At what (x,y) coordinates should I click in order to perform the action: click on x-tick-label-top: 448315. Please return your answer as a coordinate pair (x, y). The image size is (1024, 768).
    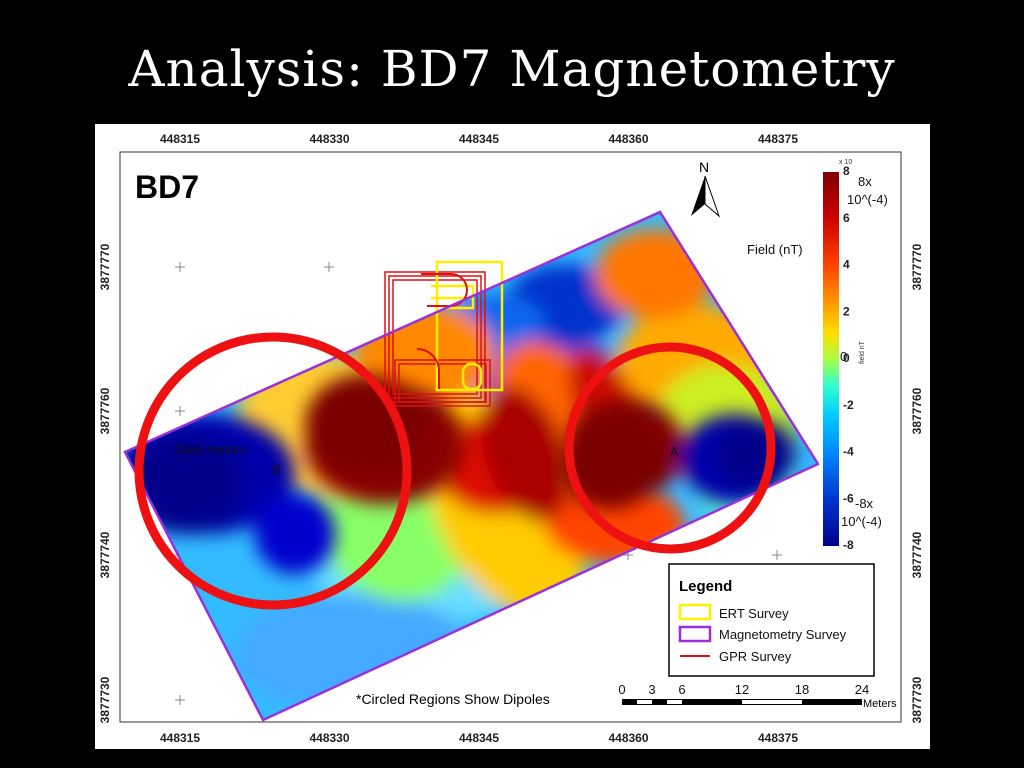
    Looking at the image, I should click on (180, 139).